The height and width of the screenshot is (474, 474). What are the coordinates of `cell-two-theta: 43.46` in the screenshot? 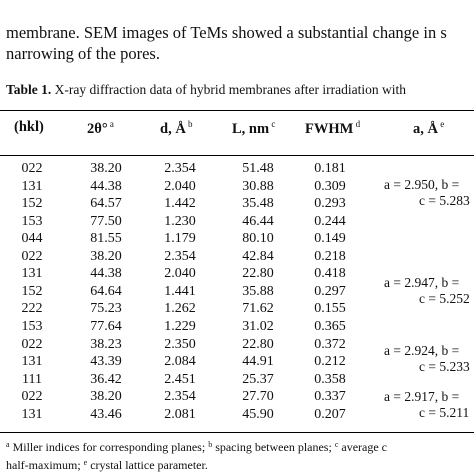 It's located at (106, 414).